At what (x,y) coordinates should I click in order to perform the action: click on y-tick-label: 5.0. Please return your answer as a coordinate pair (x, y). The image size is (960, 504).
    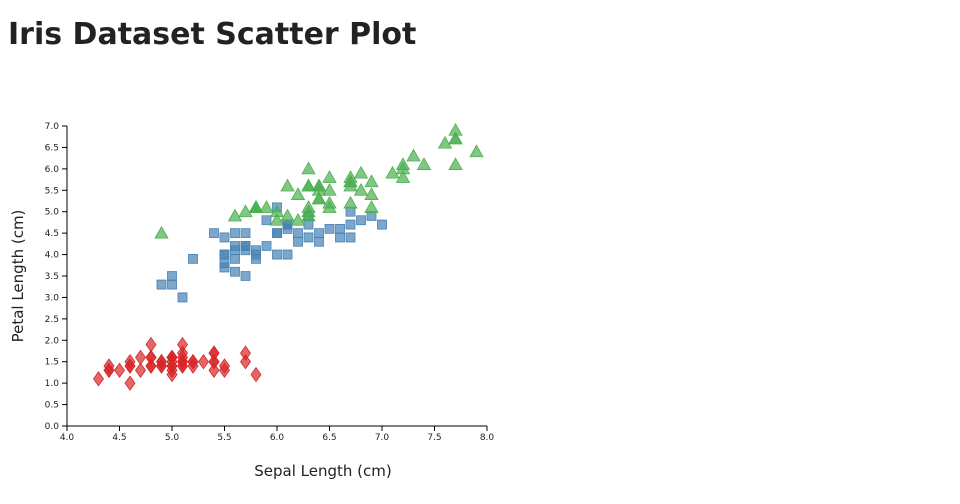
    Looking at the image, I should click on (52, 213).